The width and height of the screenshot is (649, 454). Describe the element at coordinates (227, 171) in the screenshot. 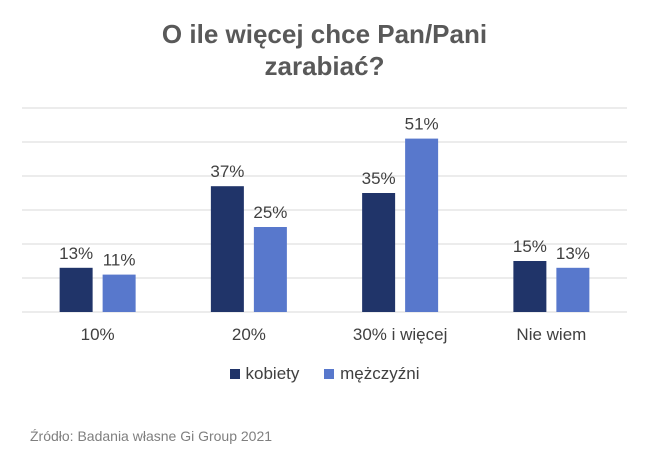

I see `data-label: 37%` at that location.